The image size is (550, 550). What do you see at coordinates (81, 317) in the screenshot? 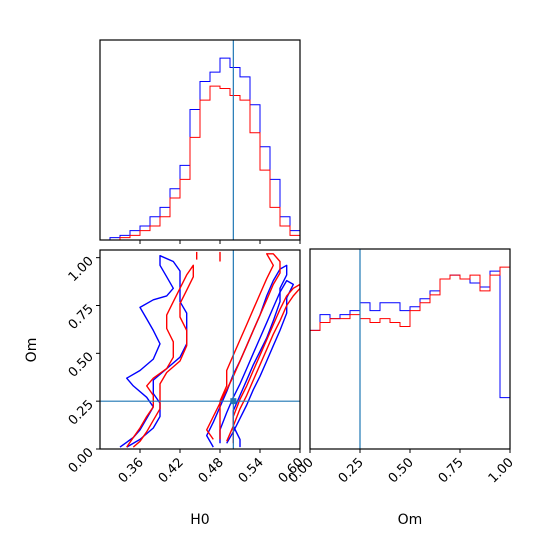
I see `om-y-tick-label: 0.75` at bounding box center [81, 317].